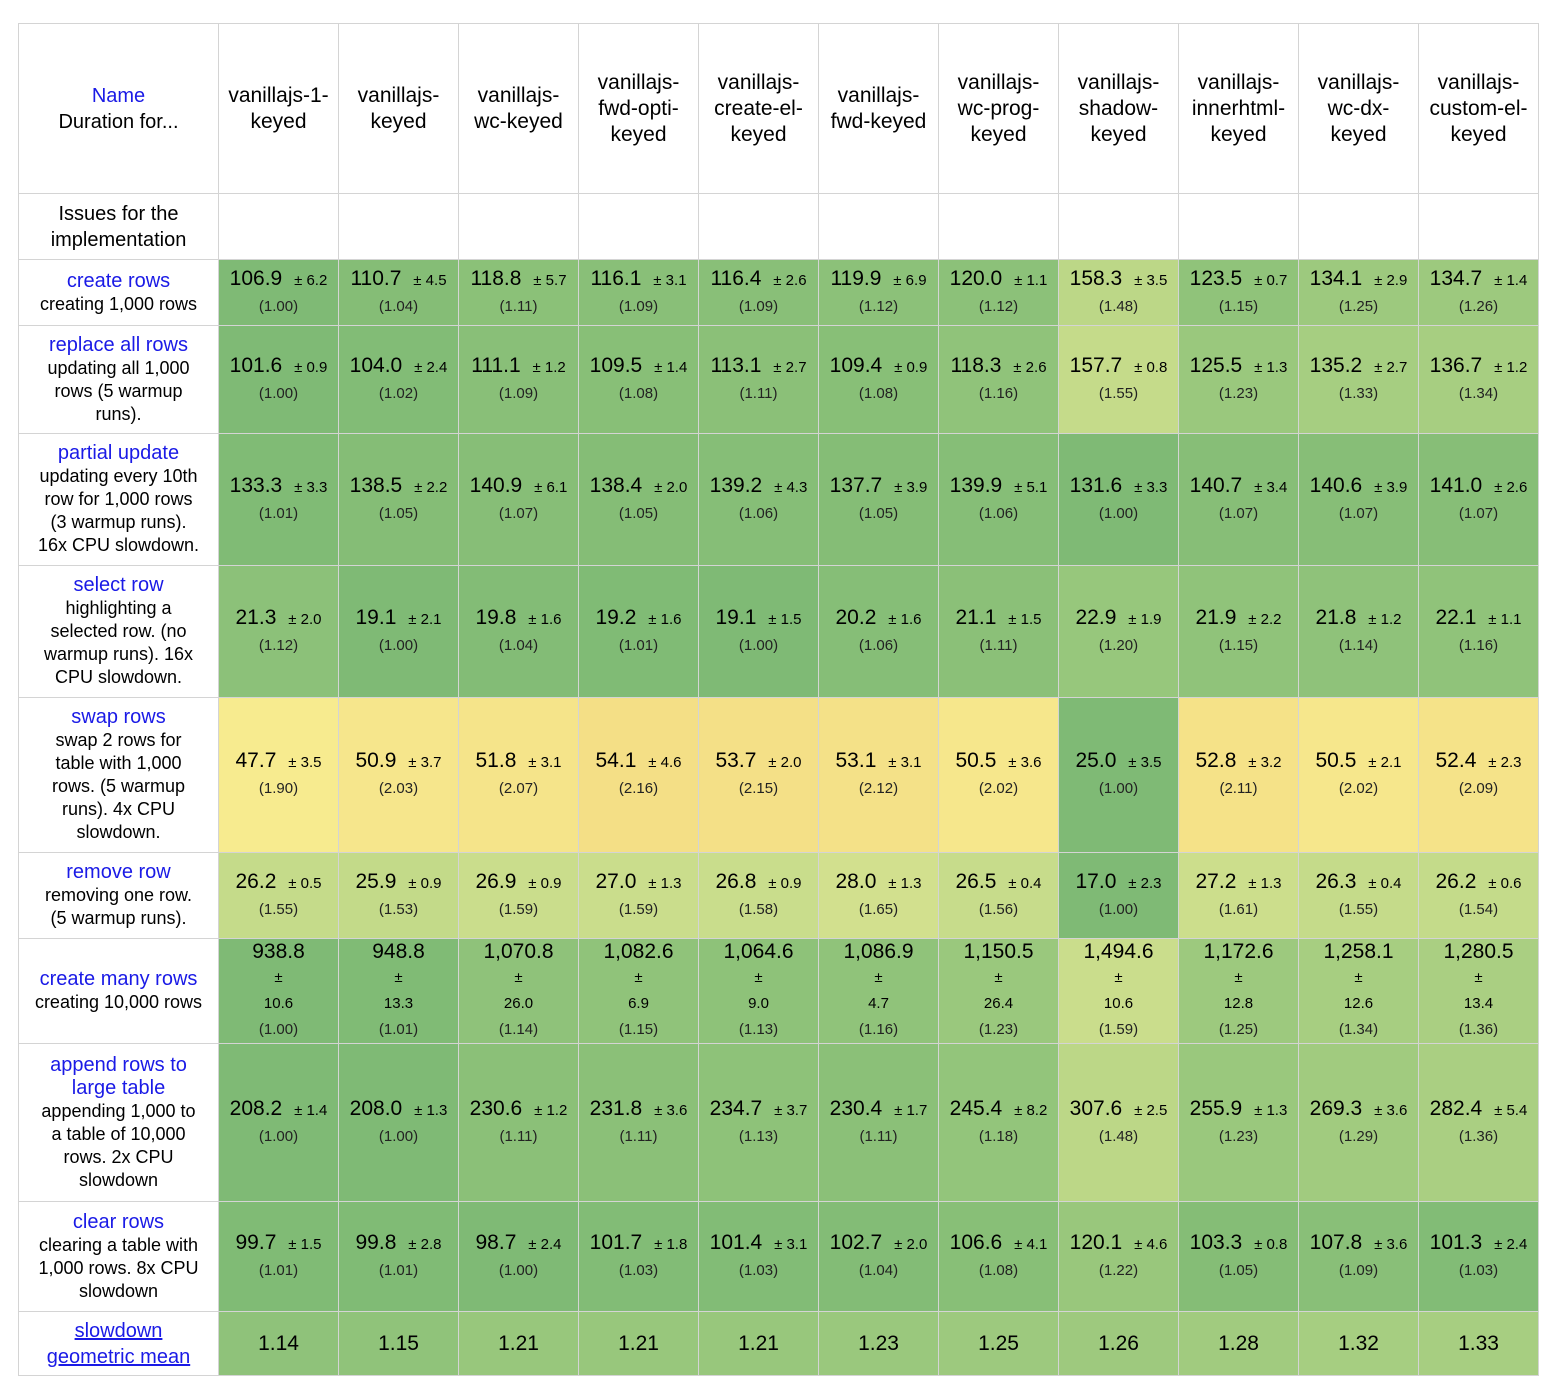 This screenshot has height=1380, width=1544. I want to click on result-ratio: (1.16), so click(878, 1029).